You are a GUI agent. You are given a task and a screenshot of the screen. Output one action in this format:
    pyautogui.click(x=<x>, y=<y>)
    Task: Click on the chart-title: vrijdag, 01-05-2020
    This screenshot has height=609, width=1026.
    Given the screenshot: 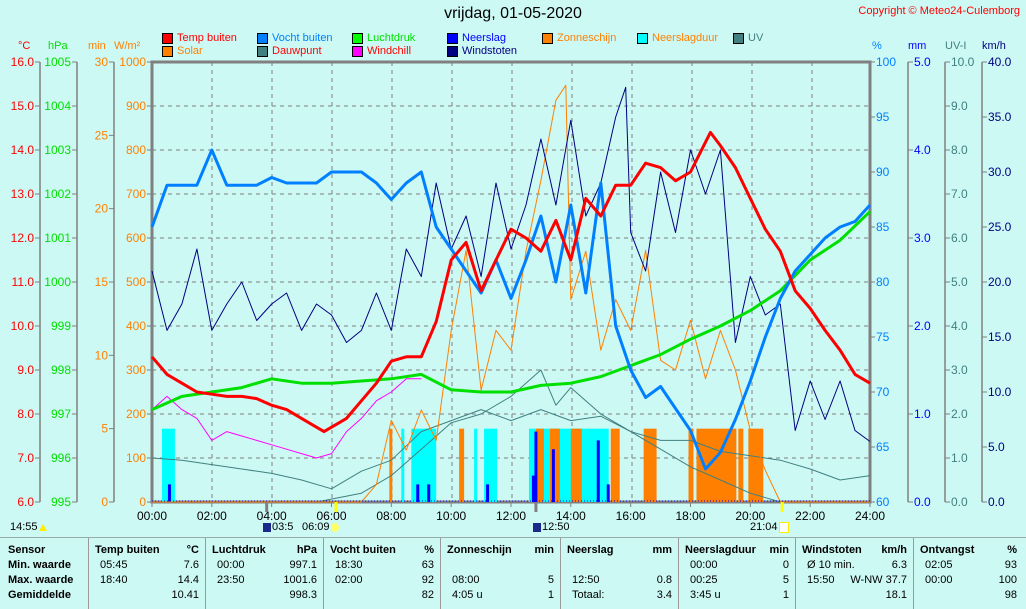 What is the action you would take?
    pyautogui.click(x=513, y=13)
    